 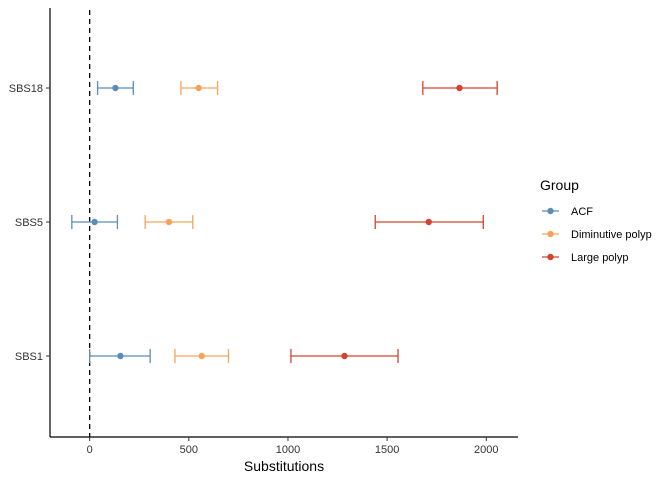 I want to click on legend-items: ACF Diminutive polyp Large polyp, so click(x=597, y=235).